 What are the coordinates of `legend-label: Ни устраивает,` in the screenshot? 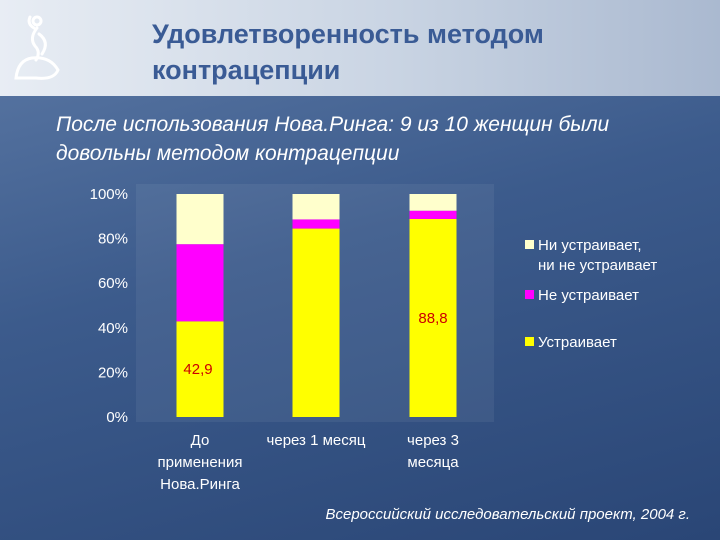 It's located at (590, 245).